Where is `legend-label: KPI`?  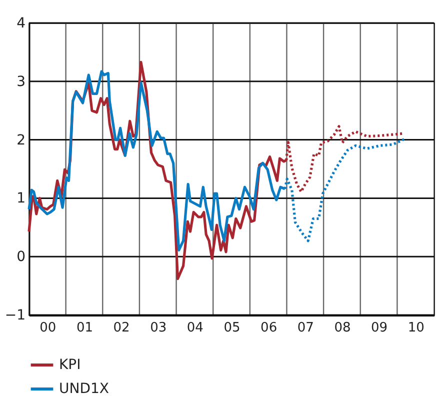 legend-label: KPI is located at coordinates (70, 365).